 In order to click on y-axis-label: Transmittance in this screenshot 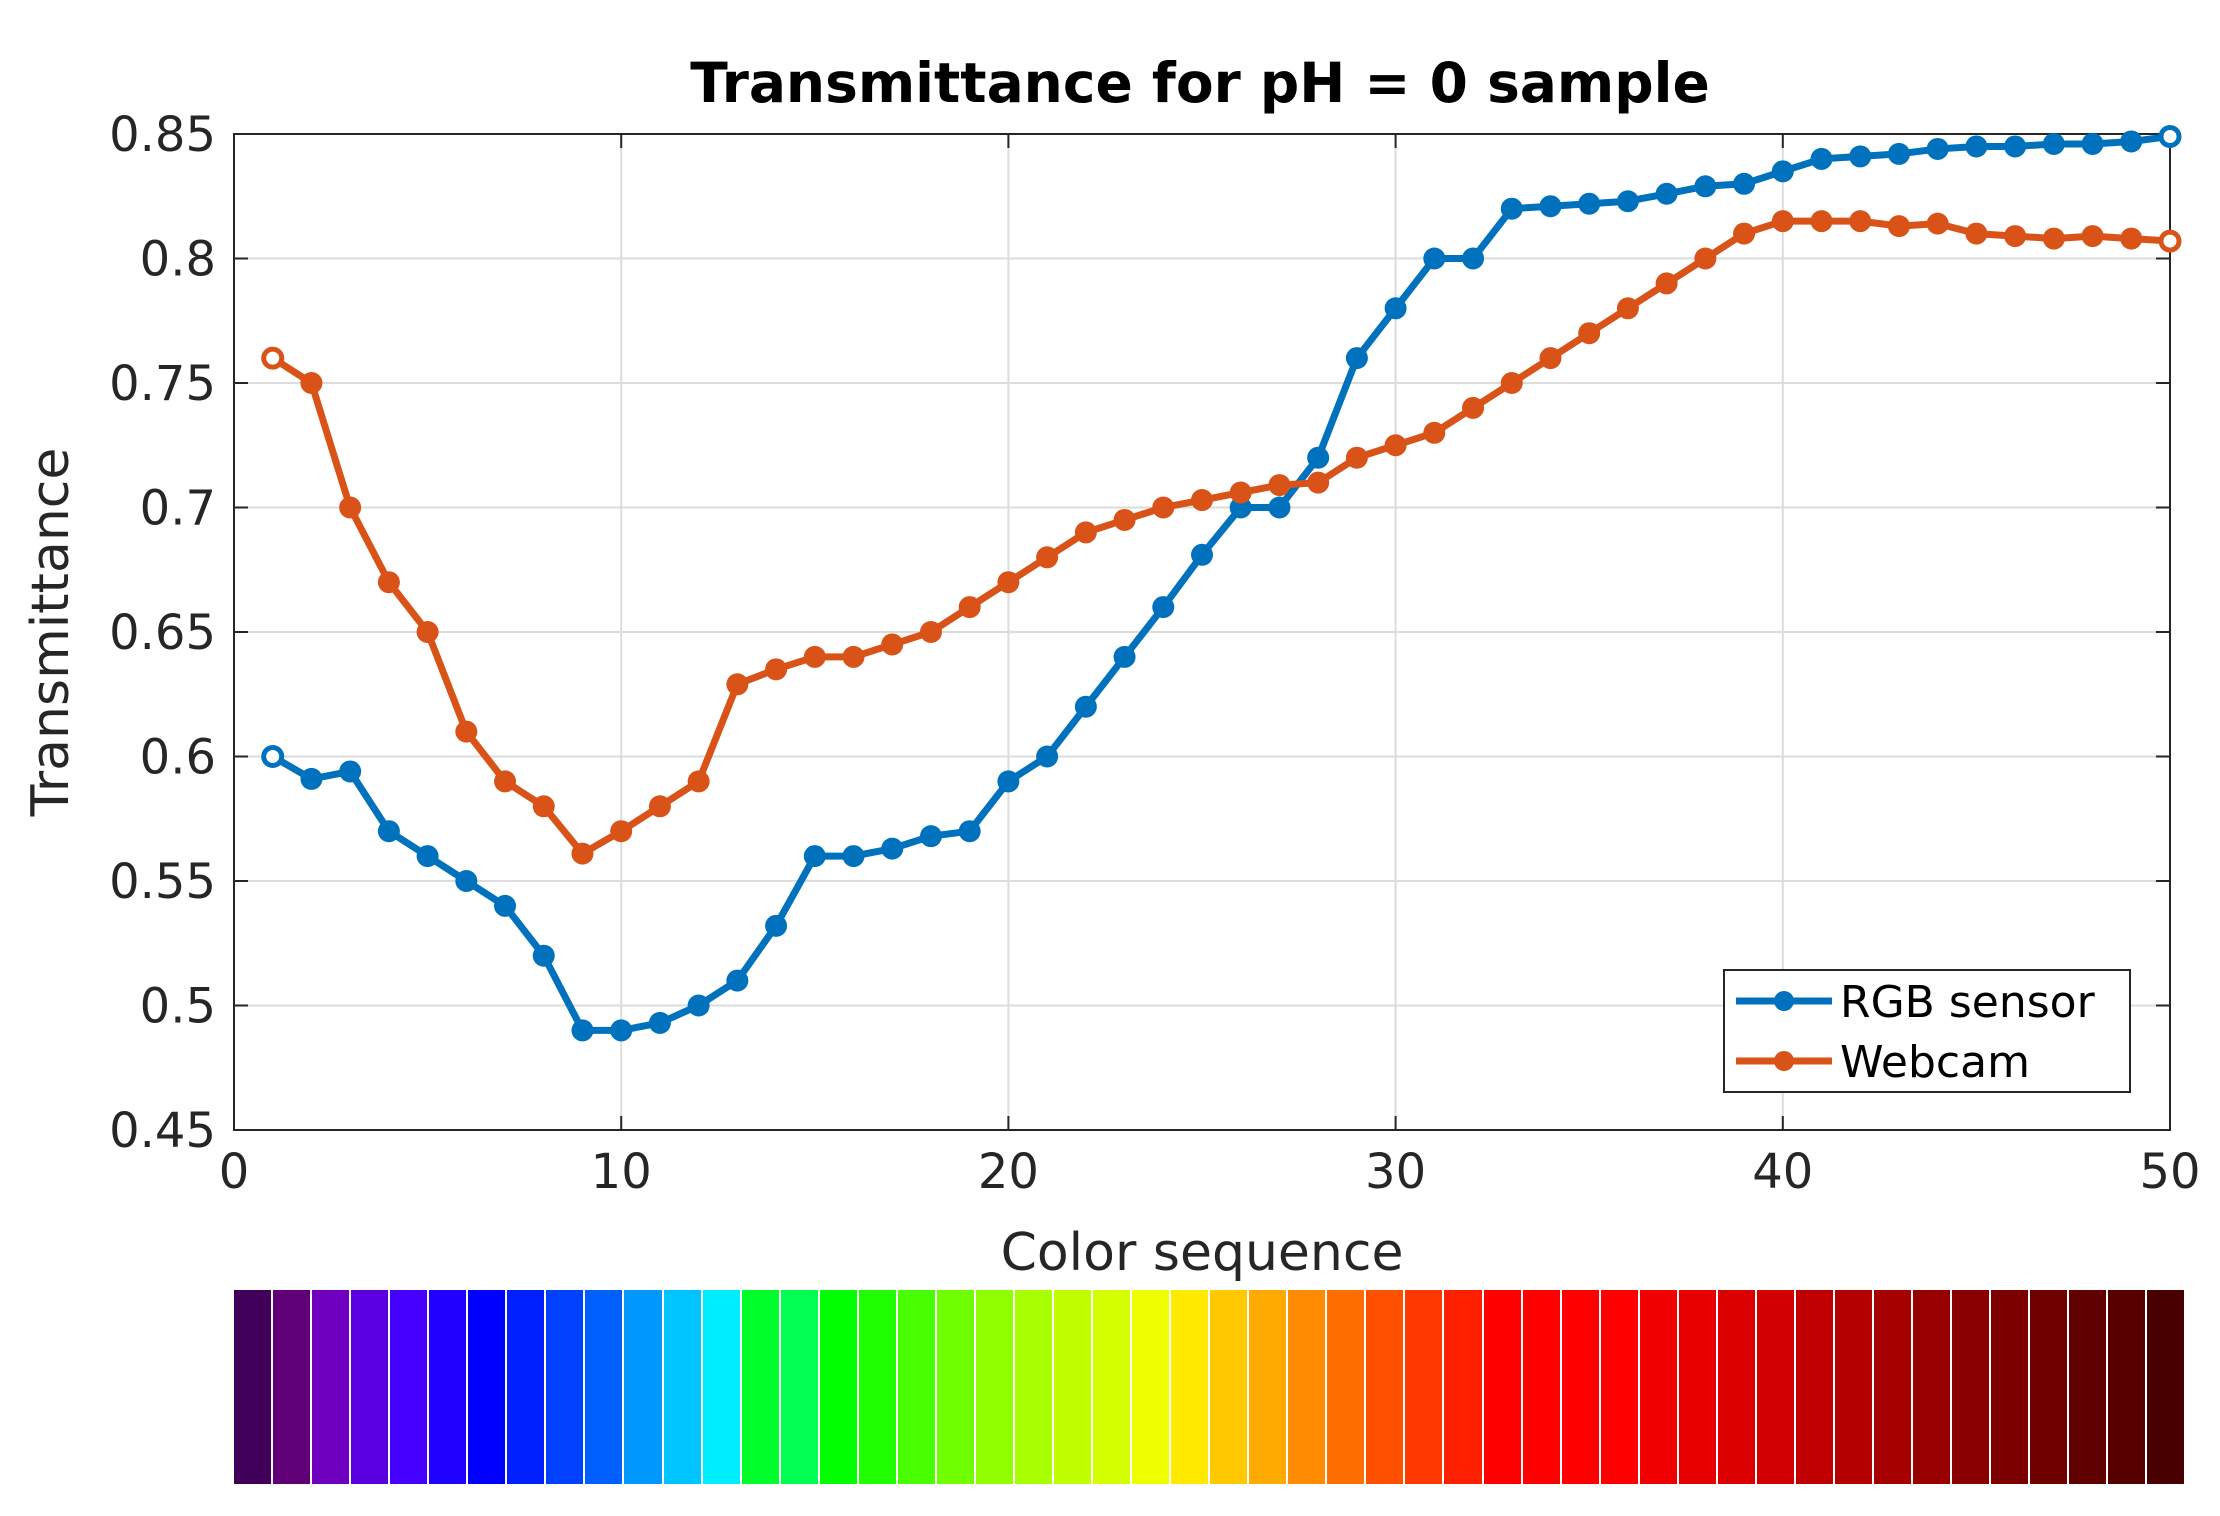, I will do `click(51, 633)`.